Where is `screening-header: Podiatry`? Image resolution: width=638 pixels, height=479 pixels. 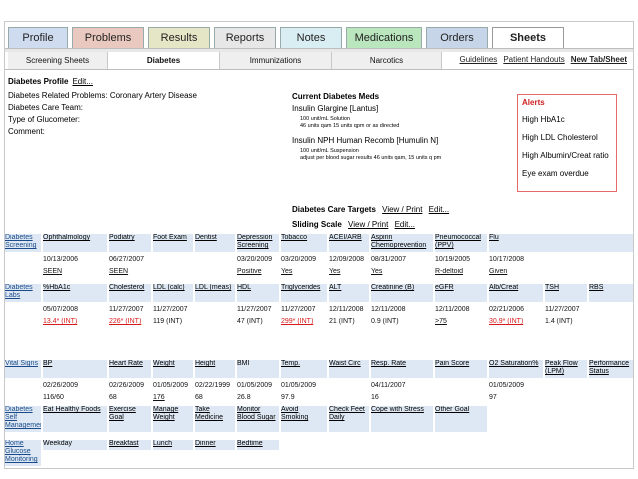
screening-header: Podiatry is located at coordinates (130, 243).